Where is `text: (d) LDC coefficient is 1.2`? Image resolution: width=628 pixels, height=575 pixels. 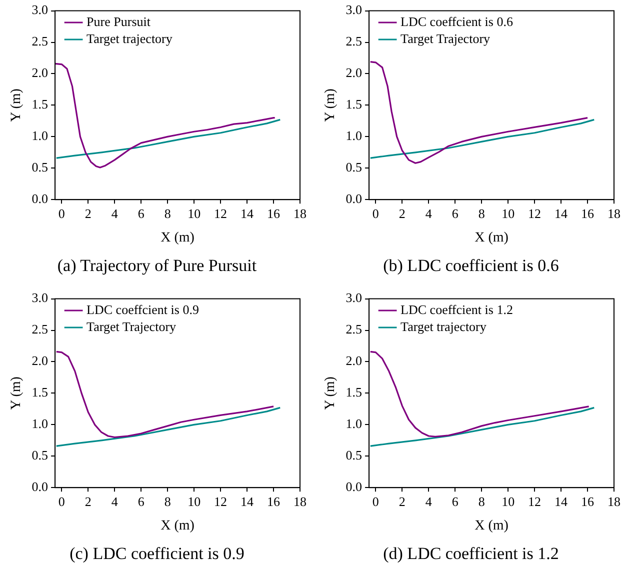 text: (d) LDC coefficient is 1.2 is located at coordinates (471, 554).